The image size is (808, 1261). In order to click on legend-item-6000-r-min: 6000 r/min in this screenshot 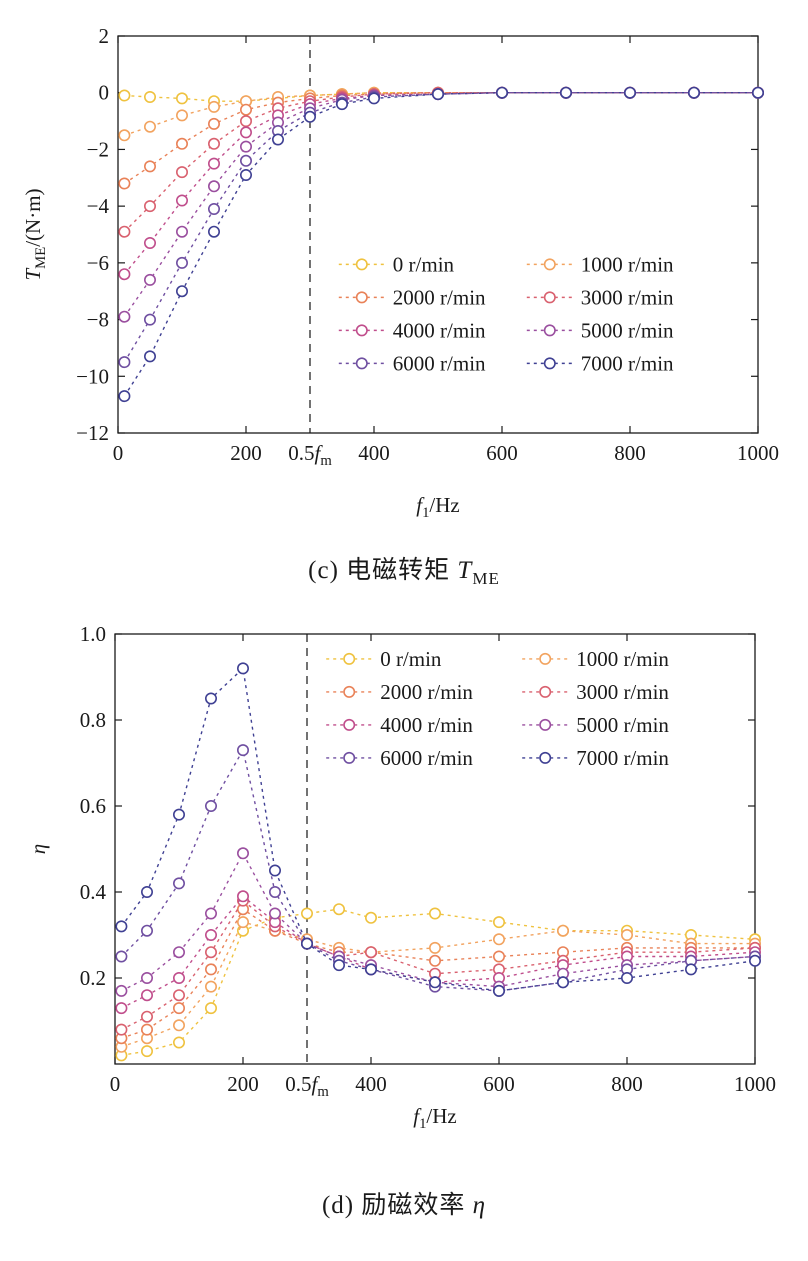, I will do `click(399, 758)`.